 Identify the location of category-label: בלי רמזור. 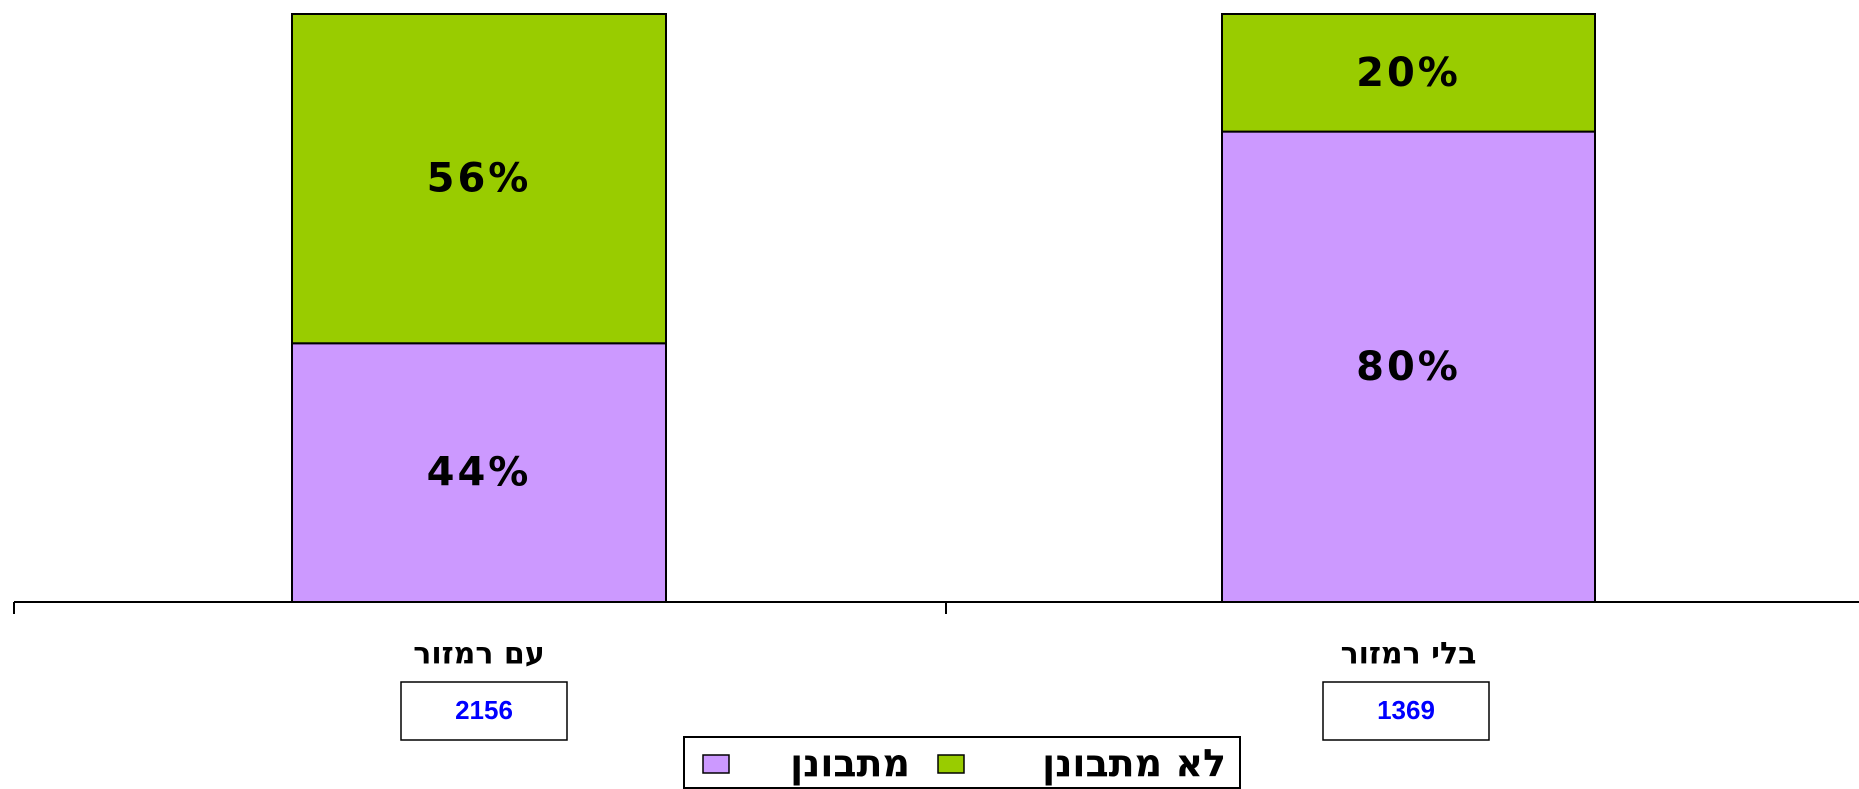
(1409, 654).